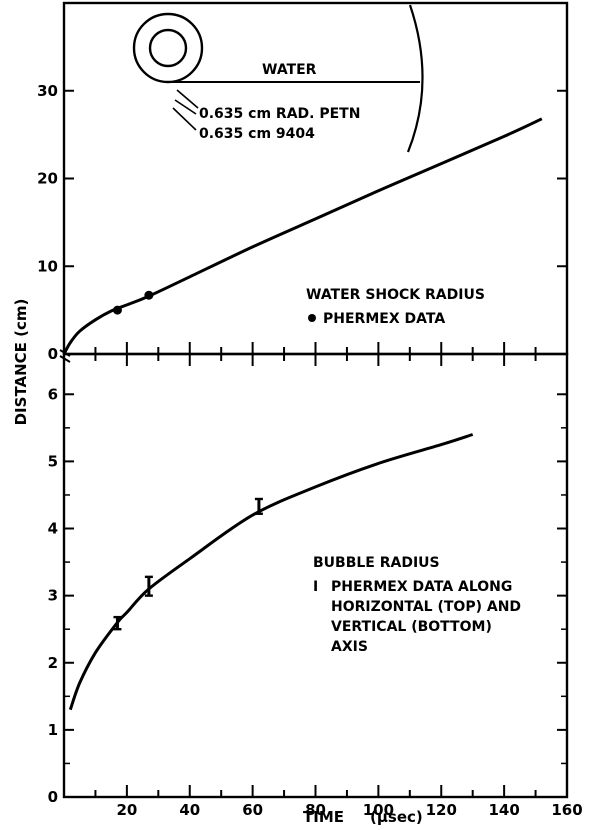 This screenshot has height=830, width=601. What do you see at coordinates (503, 810) in the screenshot?
I see `x-tick-label: 140` at bounding box center [503, 810].